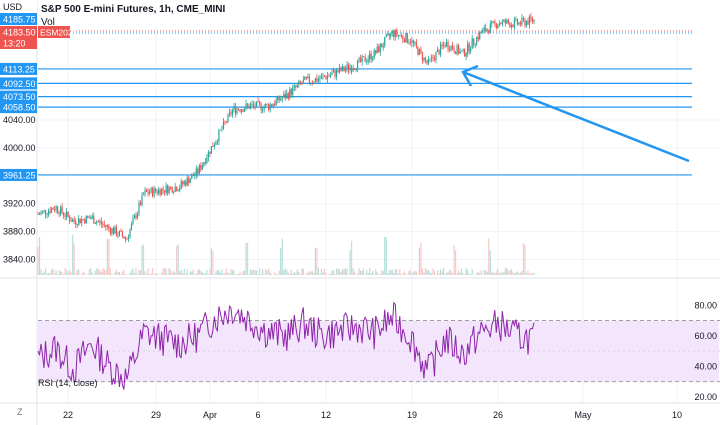  I want to click on time-axis: 22 29 Apr 6 12 19 26 May 10, so click(372, 415).